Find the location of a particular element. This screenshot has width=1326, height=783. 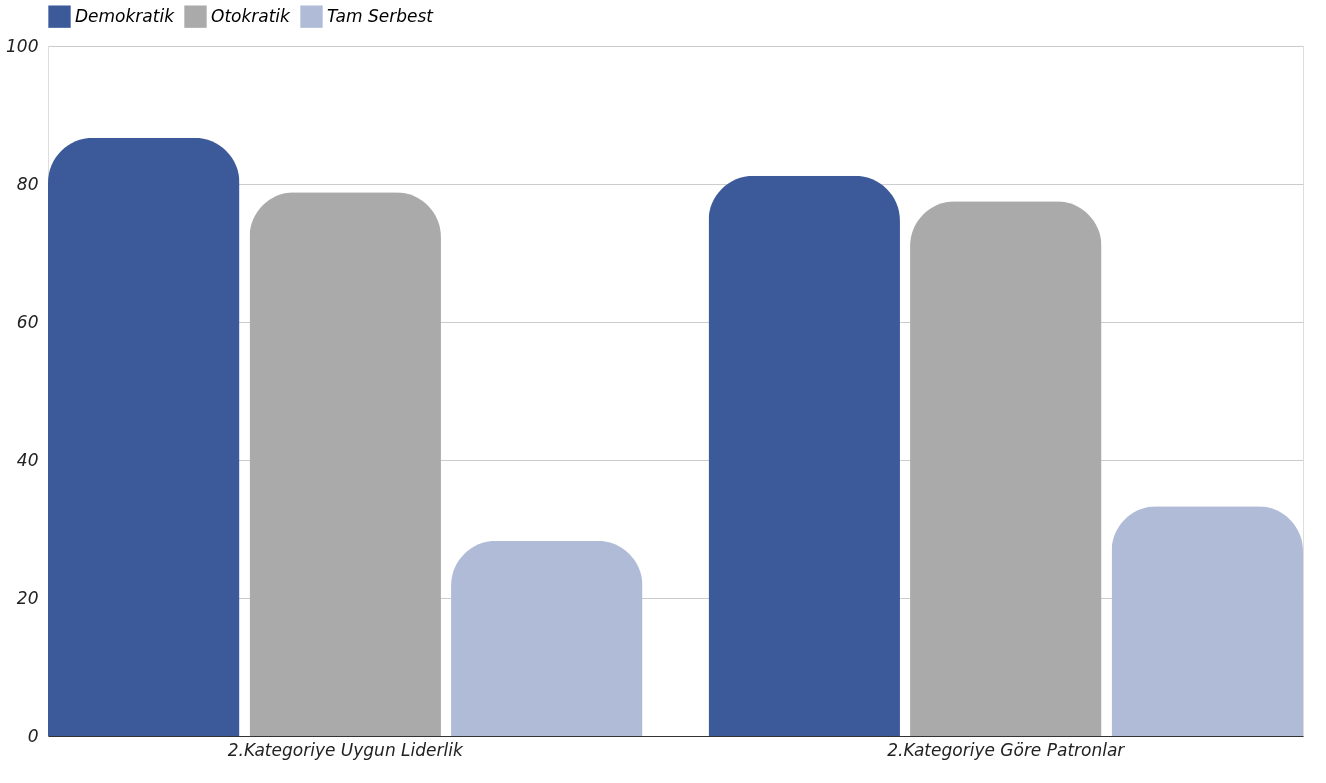

y-tick-label: 20 is located at coordinates (27, 597).